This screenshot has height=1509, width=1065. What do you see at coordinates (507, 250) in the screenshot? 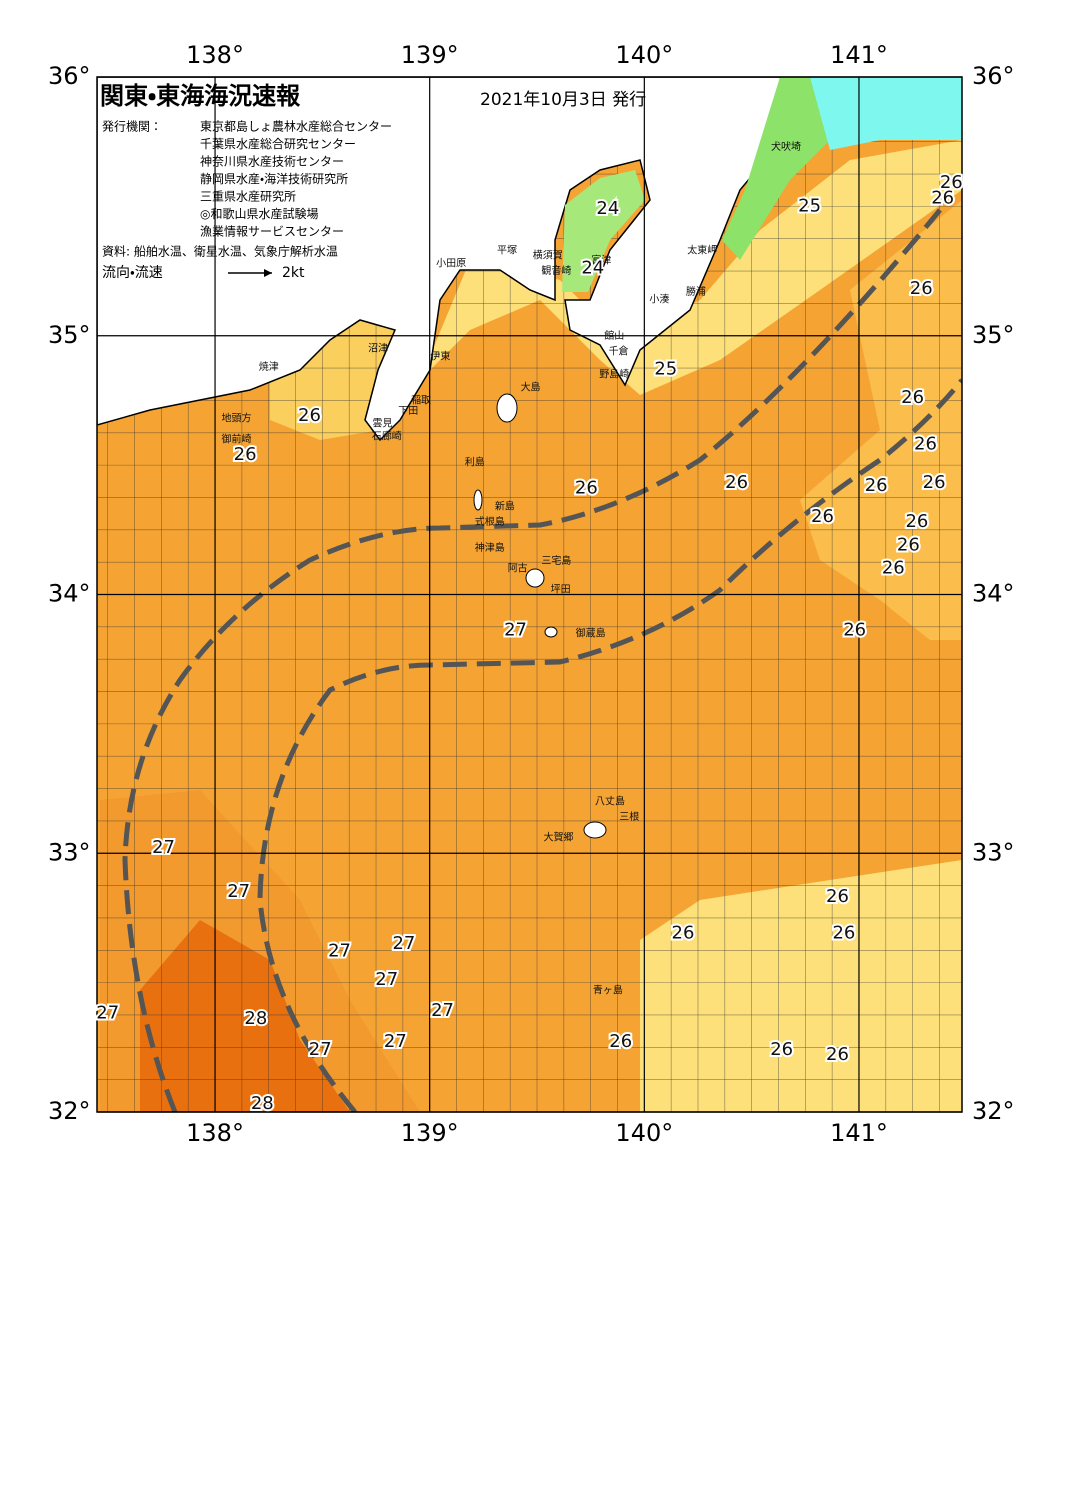
I see `place-name: 平塚` at bounding box center [507, 250].